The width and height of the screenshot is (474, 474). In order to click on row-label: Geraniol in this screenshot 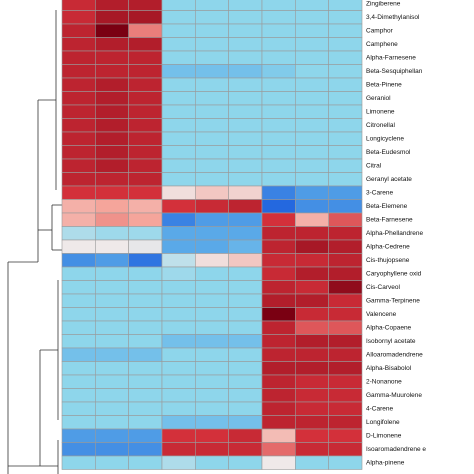, I will do `click(378, 98)`.